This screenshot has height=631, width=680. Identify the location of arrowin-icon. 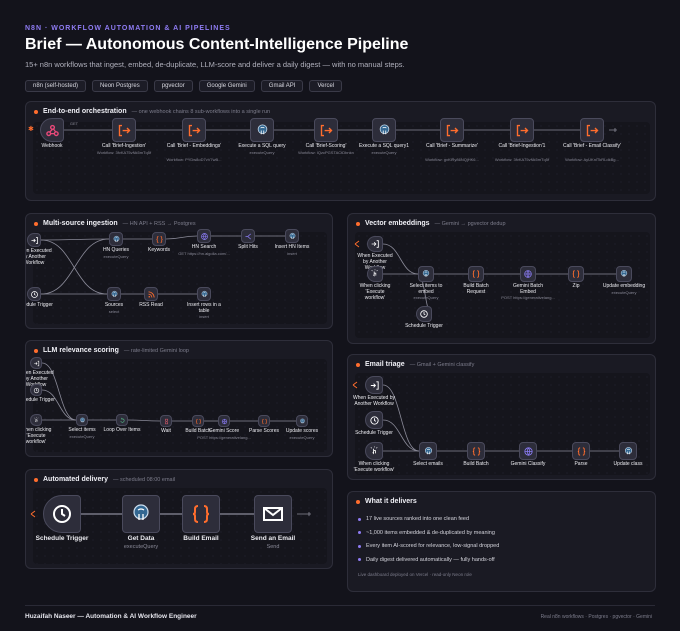
(36, 363).